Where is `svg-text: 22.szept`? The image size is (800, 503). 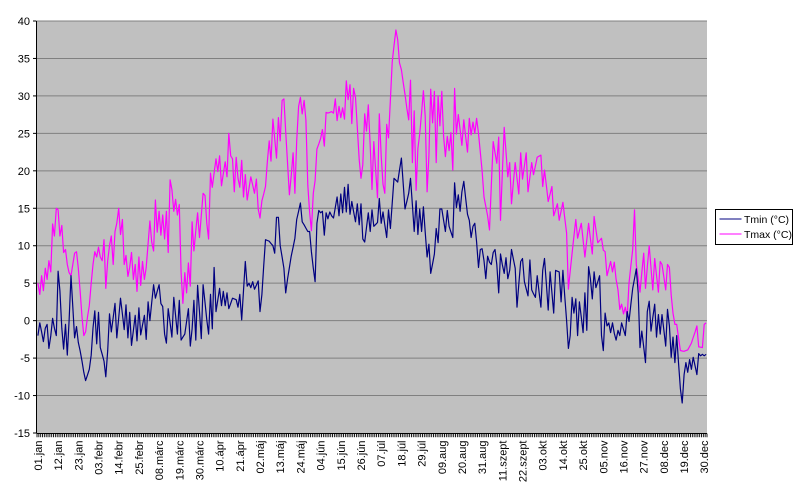 svg-text: 22.szept is located at coordinates (524, 462).